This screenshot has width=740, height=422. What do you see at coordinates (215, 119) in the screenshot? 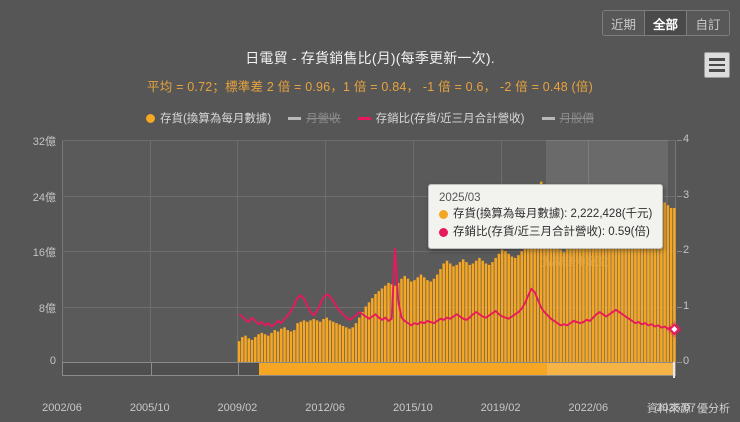
I see `legend-label-inventory: 存貨(換算為每月數據)` at bounding box center [215, 119].